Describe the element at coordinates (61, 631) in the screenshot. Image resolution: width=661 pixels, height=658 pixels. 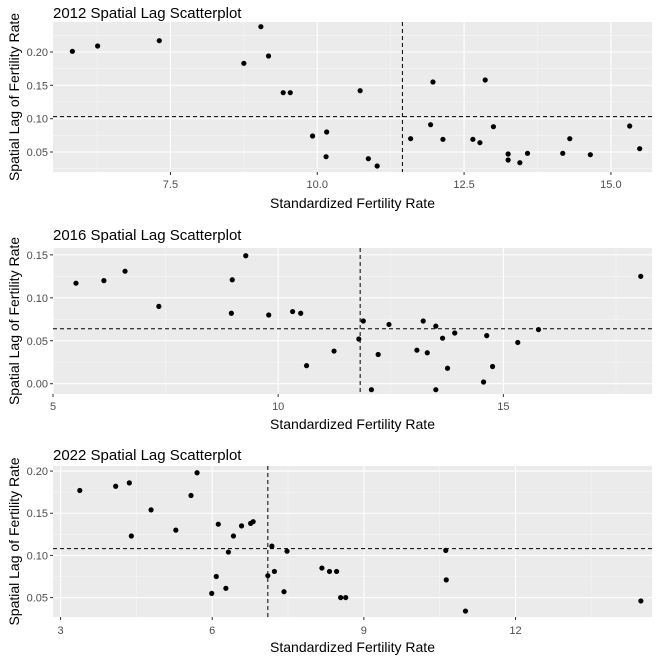
I see `x-tick-label: 3` at that location.